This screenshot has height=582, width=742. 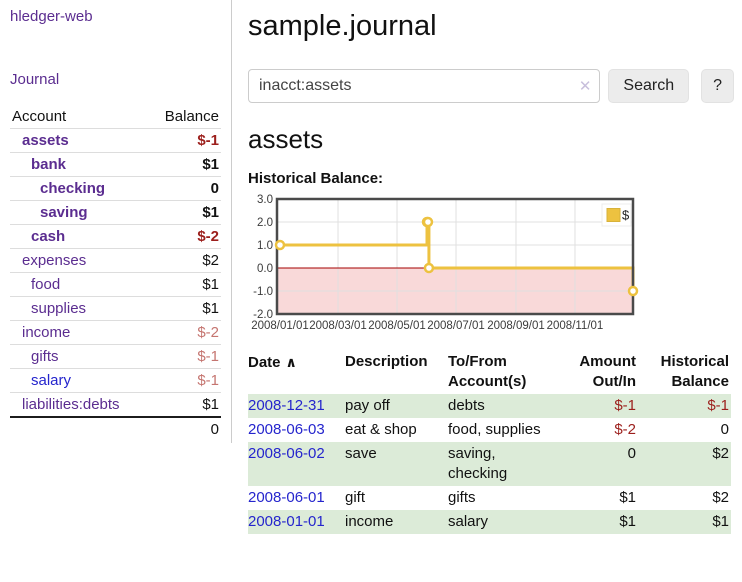 I want to click on page-title: sample.journal, so click(x=342, y=26).